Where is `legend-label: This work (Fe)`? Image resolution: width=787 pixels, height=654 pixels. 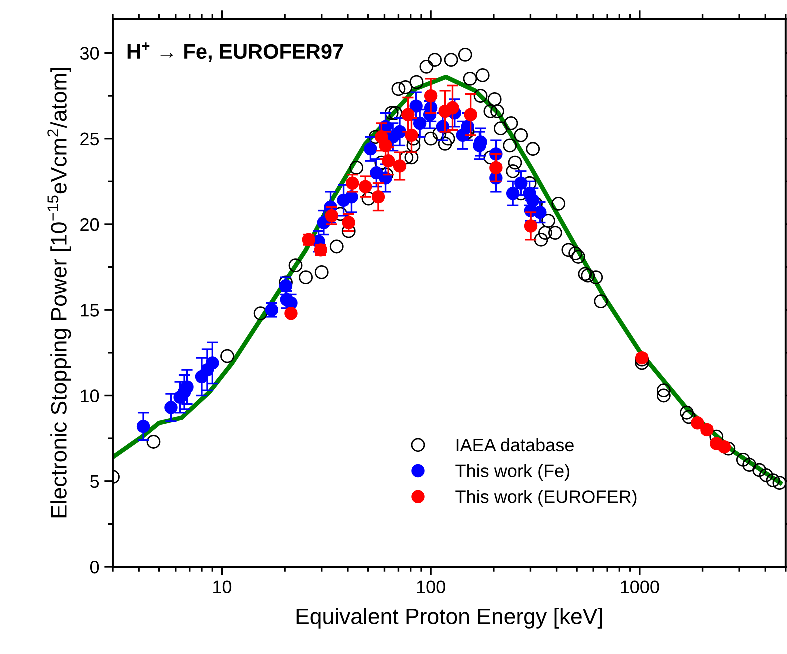 legend-label: This work (Fe) is located at coordinates (513, 473).